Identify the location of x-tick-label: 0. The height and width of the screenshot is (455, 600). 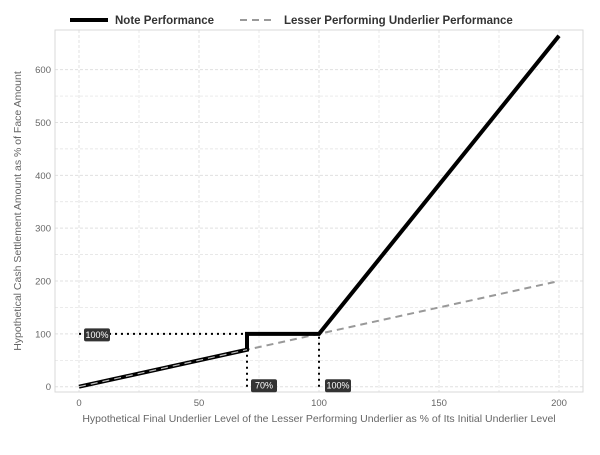
(78, 403).